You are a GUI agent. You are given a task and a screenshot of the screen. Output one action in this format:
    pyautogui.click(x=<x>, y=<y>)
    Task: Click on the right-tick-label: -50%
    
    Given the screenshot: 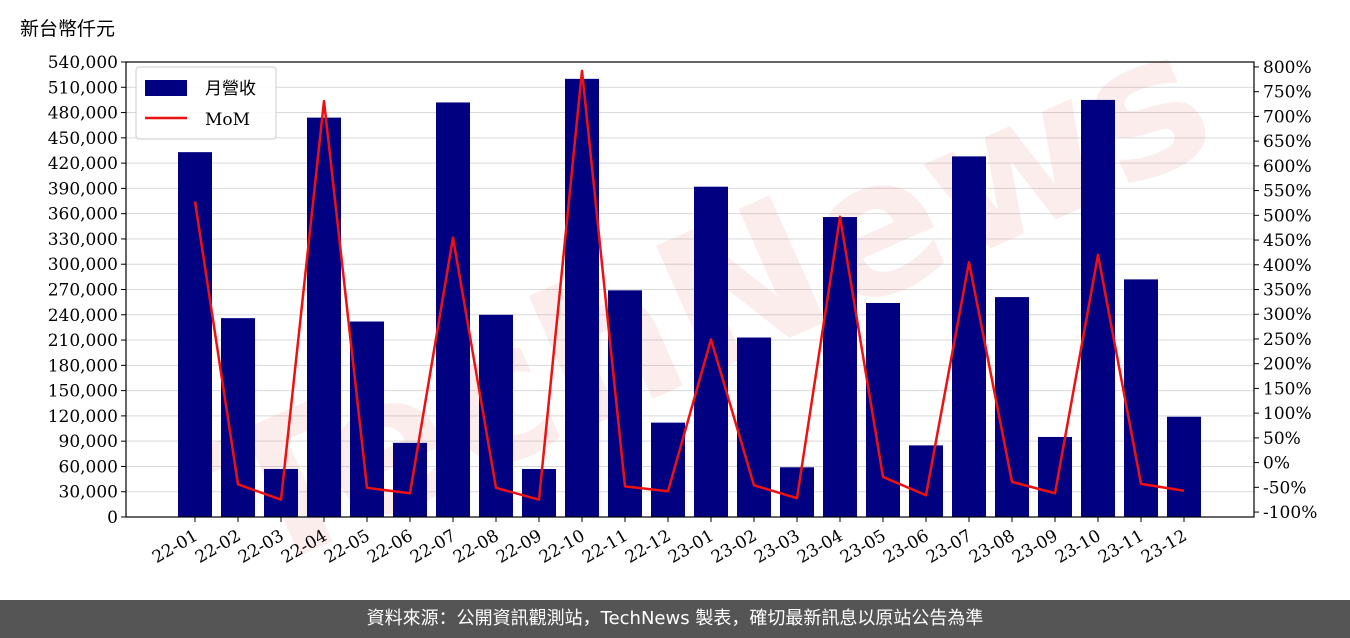 What is the action you would take?
    pyautogui.click(x=1285, y=488)
    